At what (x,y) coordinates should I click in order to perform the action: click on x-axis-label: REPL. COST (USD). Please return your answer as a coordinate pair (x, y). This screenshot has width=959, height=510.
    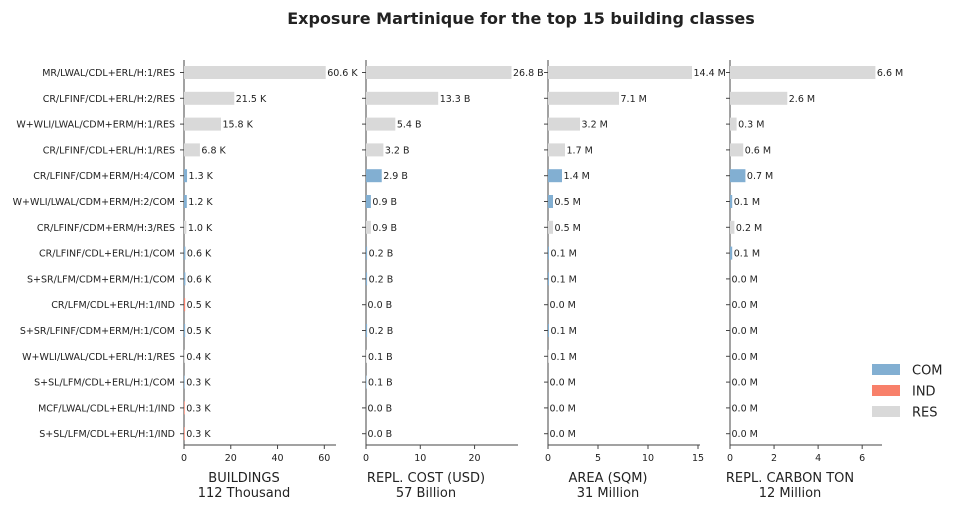
    Looking at the image, I should click on (426, 478).